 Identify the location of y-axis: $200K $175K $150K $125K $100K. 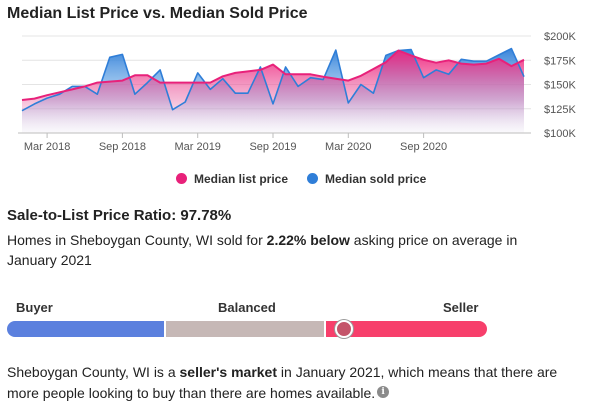
(560, 85).